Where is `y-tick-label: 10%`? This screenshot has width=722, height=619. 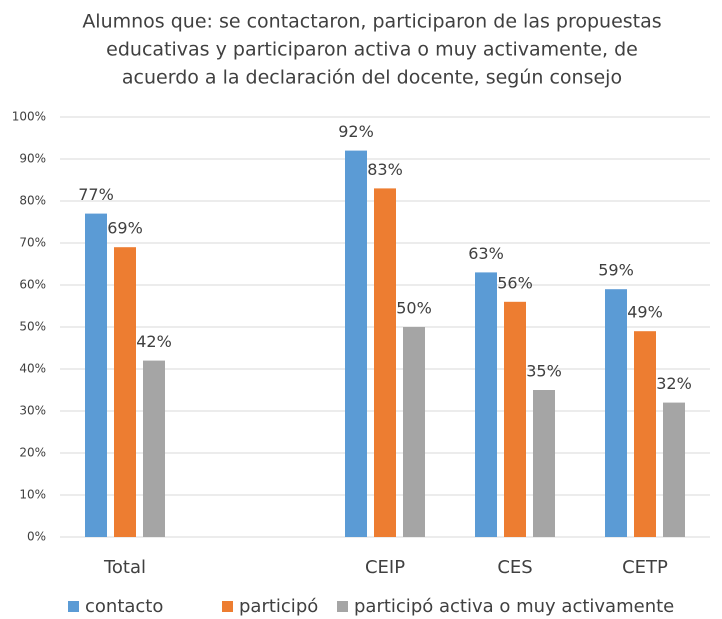
y-tick-label: 10% is located at coordinates (32, 495).